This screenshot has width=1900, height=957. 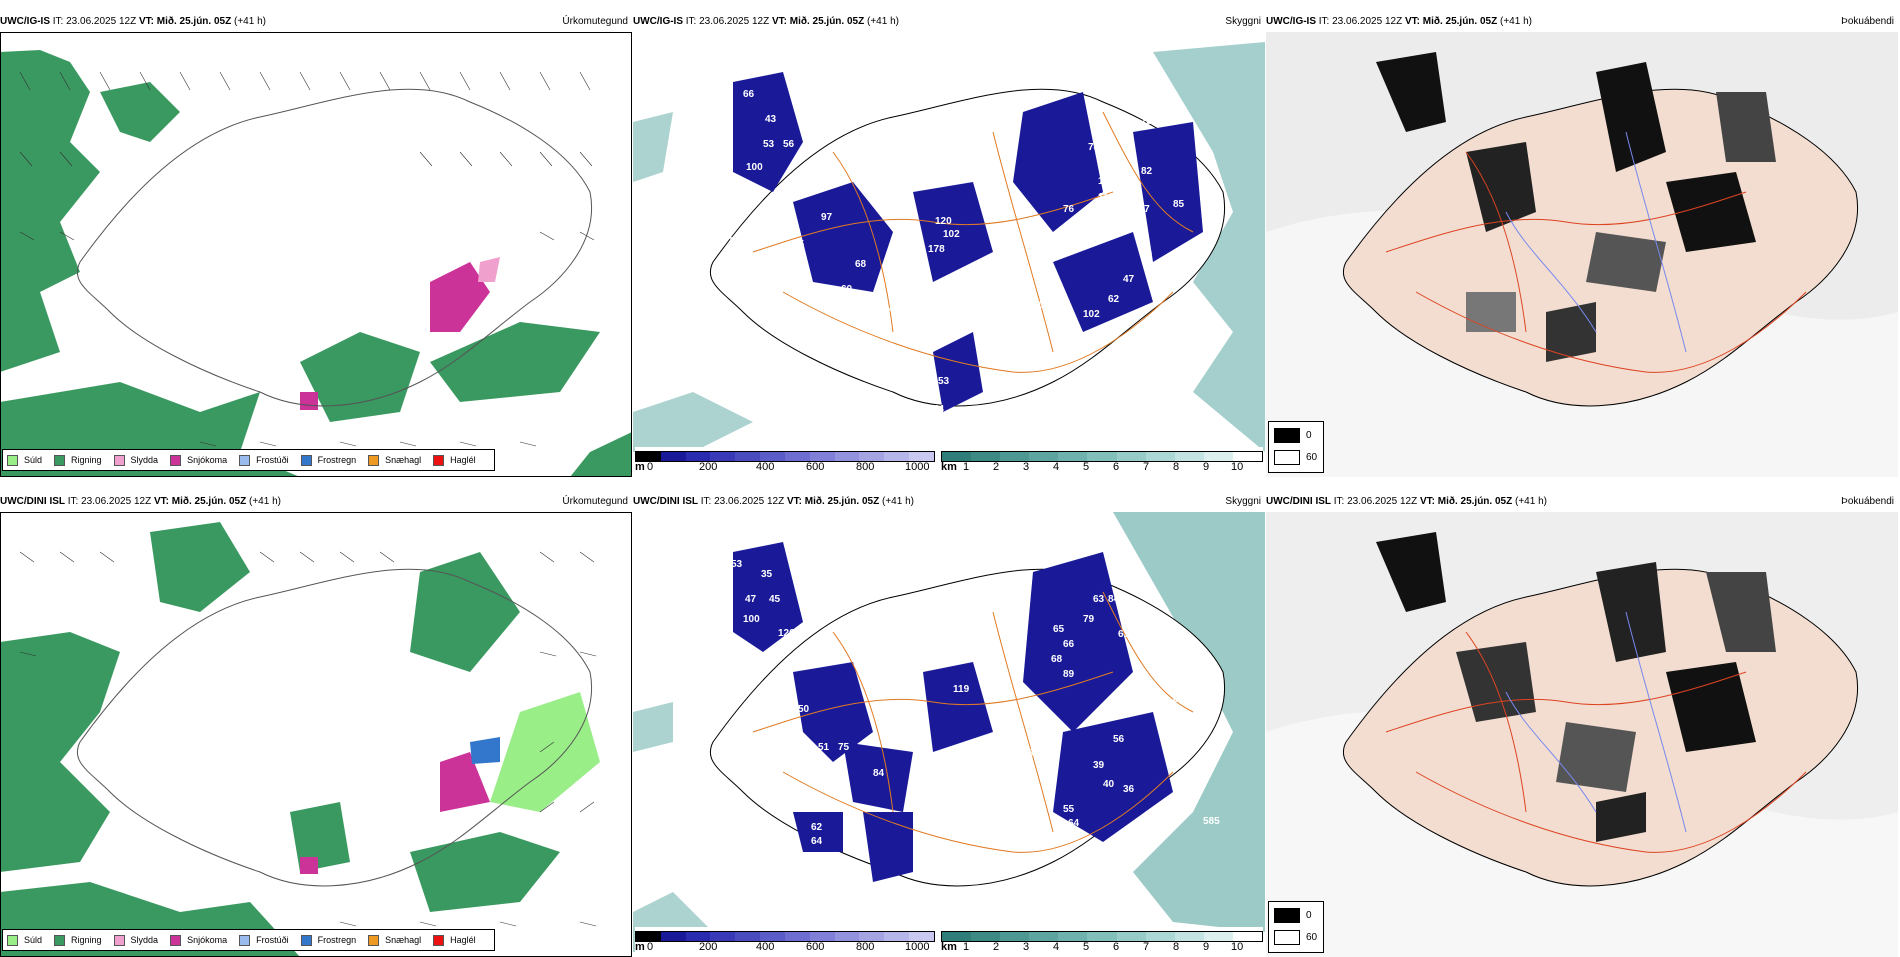 What do you see at coordinates (1086, 467) in the screenshot?
I see `tick-label: 5` at bounding box center [1086, 467].